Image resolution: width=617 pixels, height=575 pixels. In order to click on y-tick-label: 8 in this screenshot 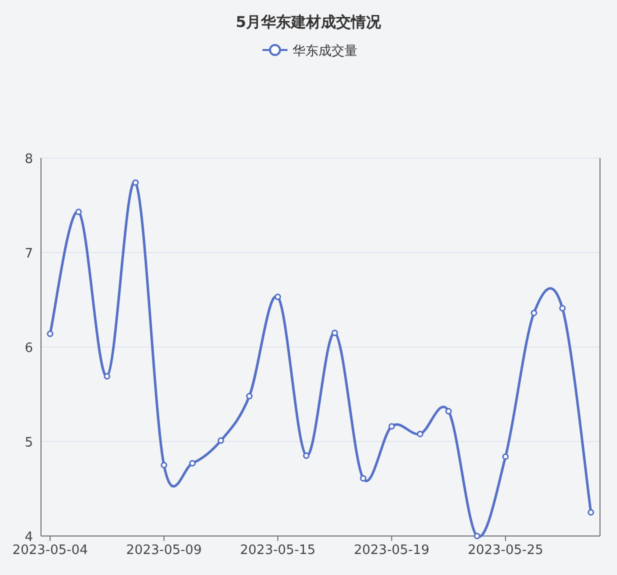, I will do `click(28, 159)`.